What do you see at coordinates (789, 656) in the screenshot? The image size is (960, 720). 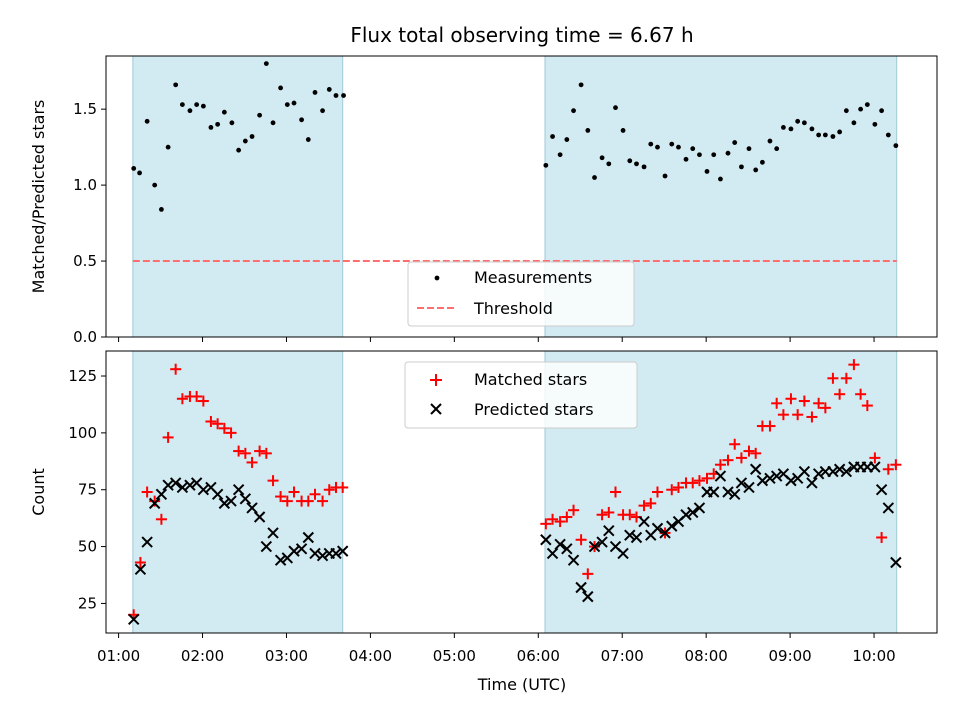 I see `x-tick-label: 09:00` at bounding box center [789, 656].